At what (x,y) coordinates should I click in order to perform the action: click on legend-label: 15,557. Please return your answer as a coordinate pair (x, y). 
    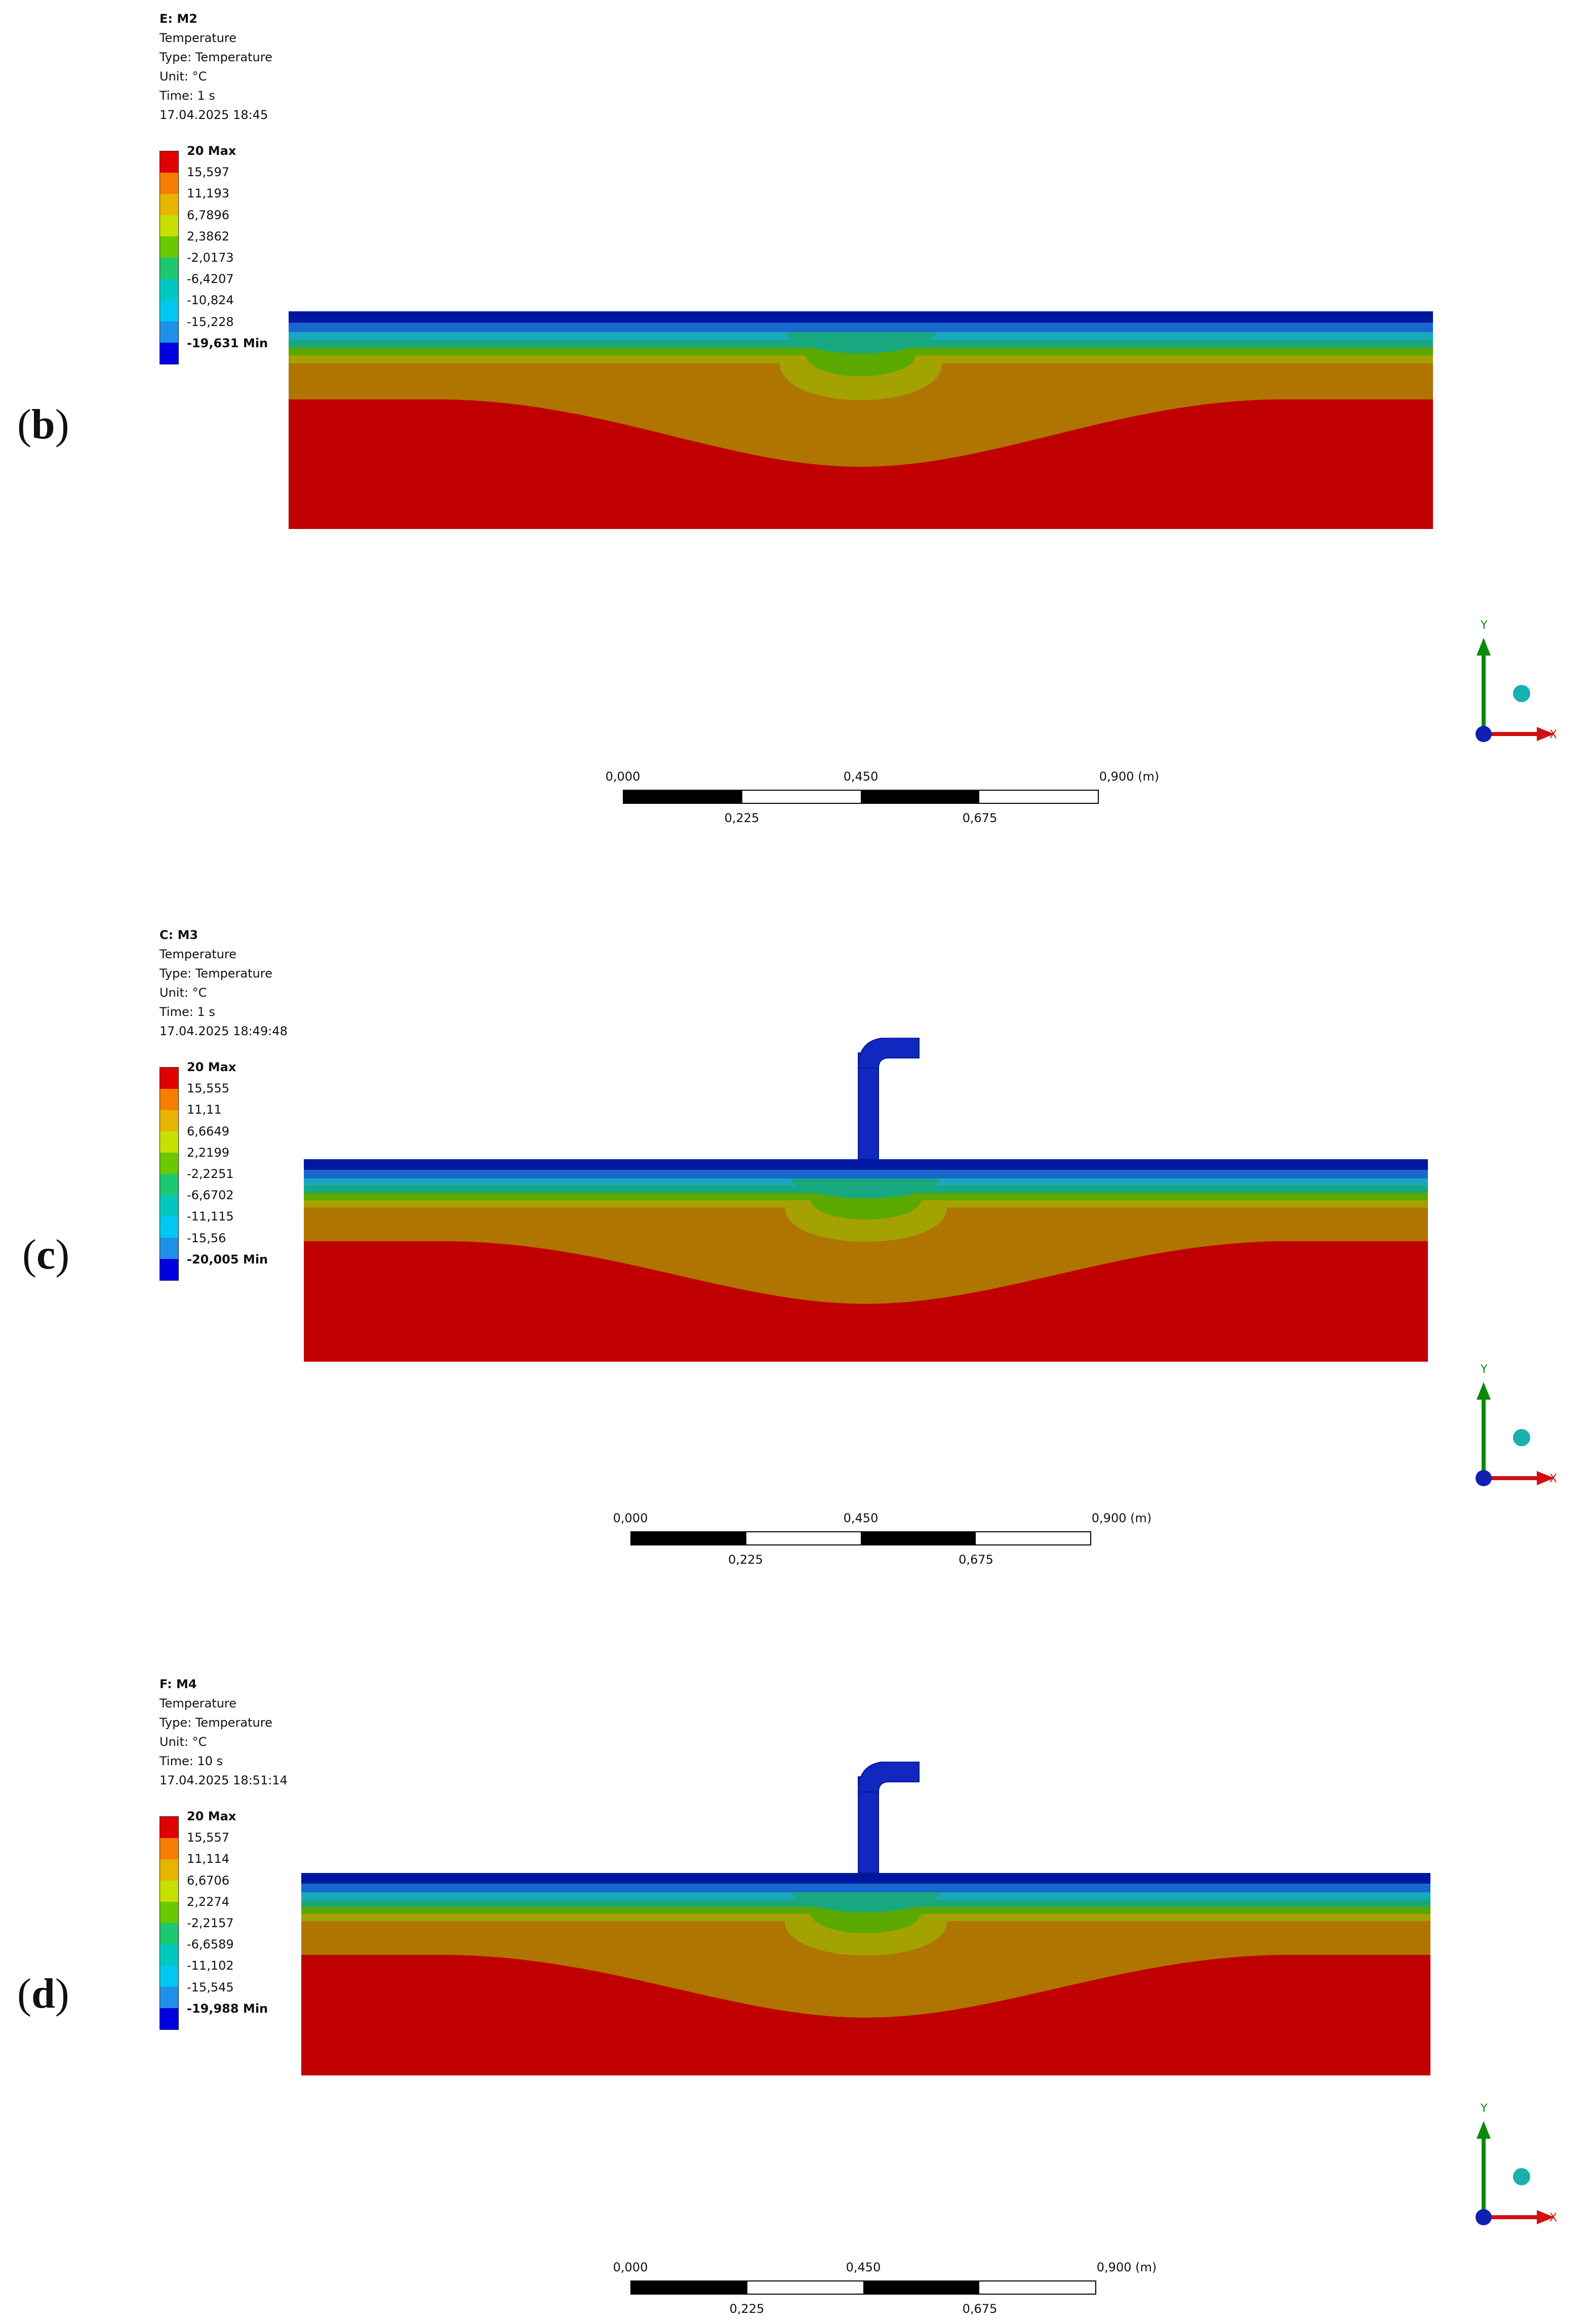
    Looking at the image, I should click on (208, 1837).